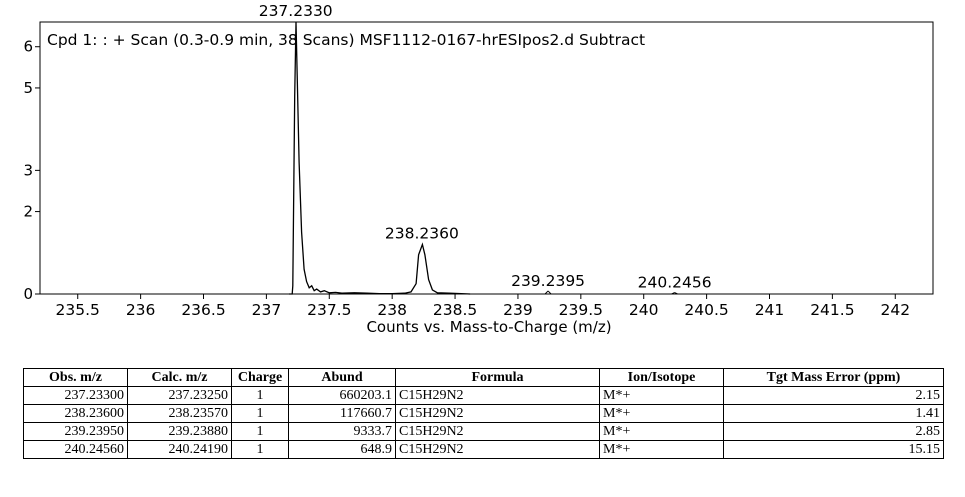 The image size is (965, 497). I want to click on y-axis: 0 2 3 5 6, so click(31, 170).